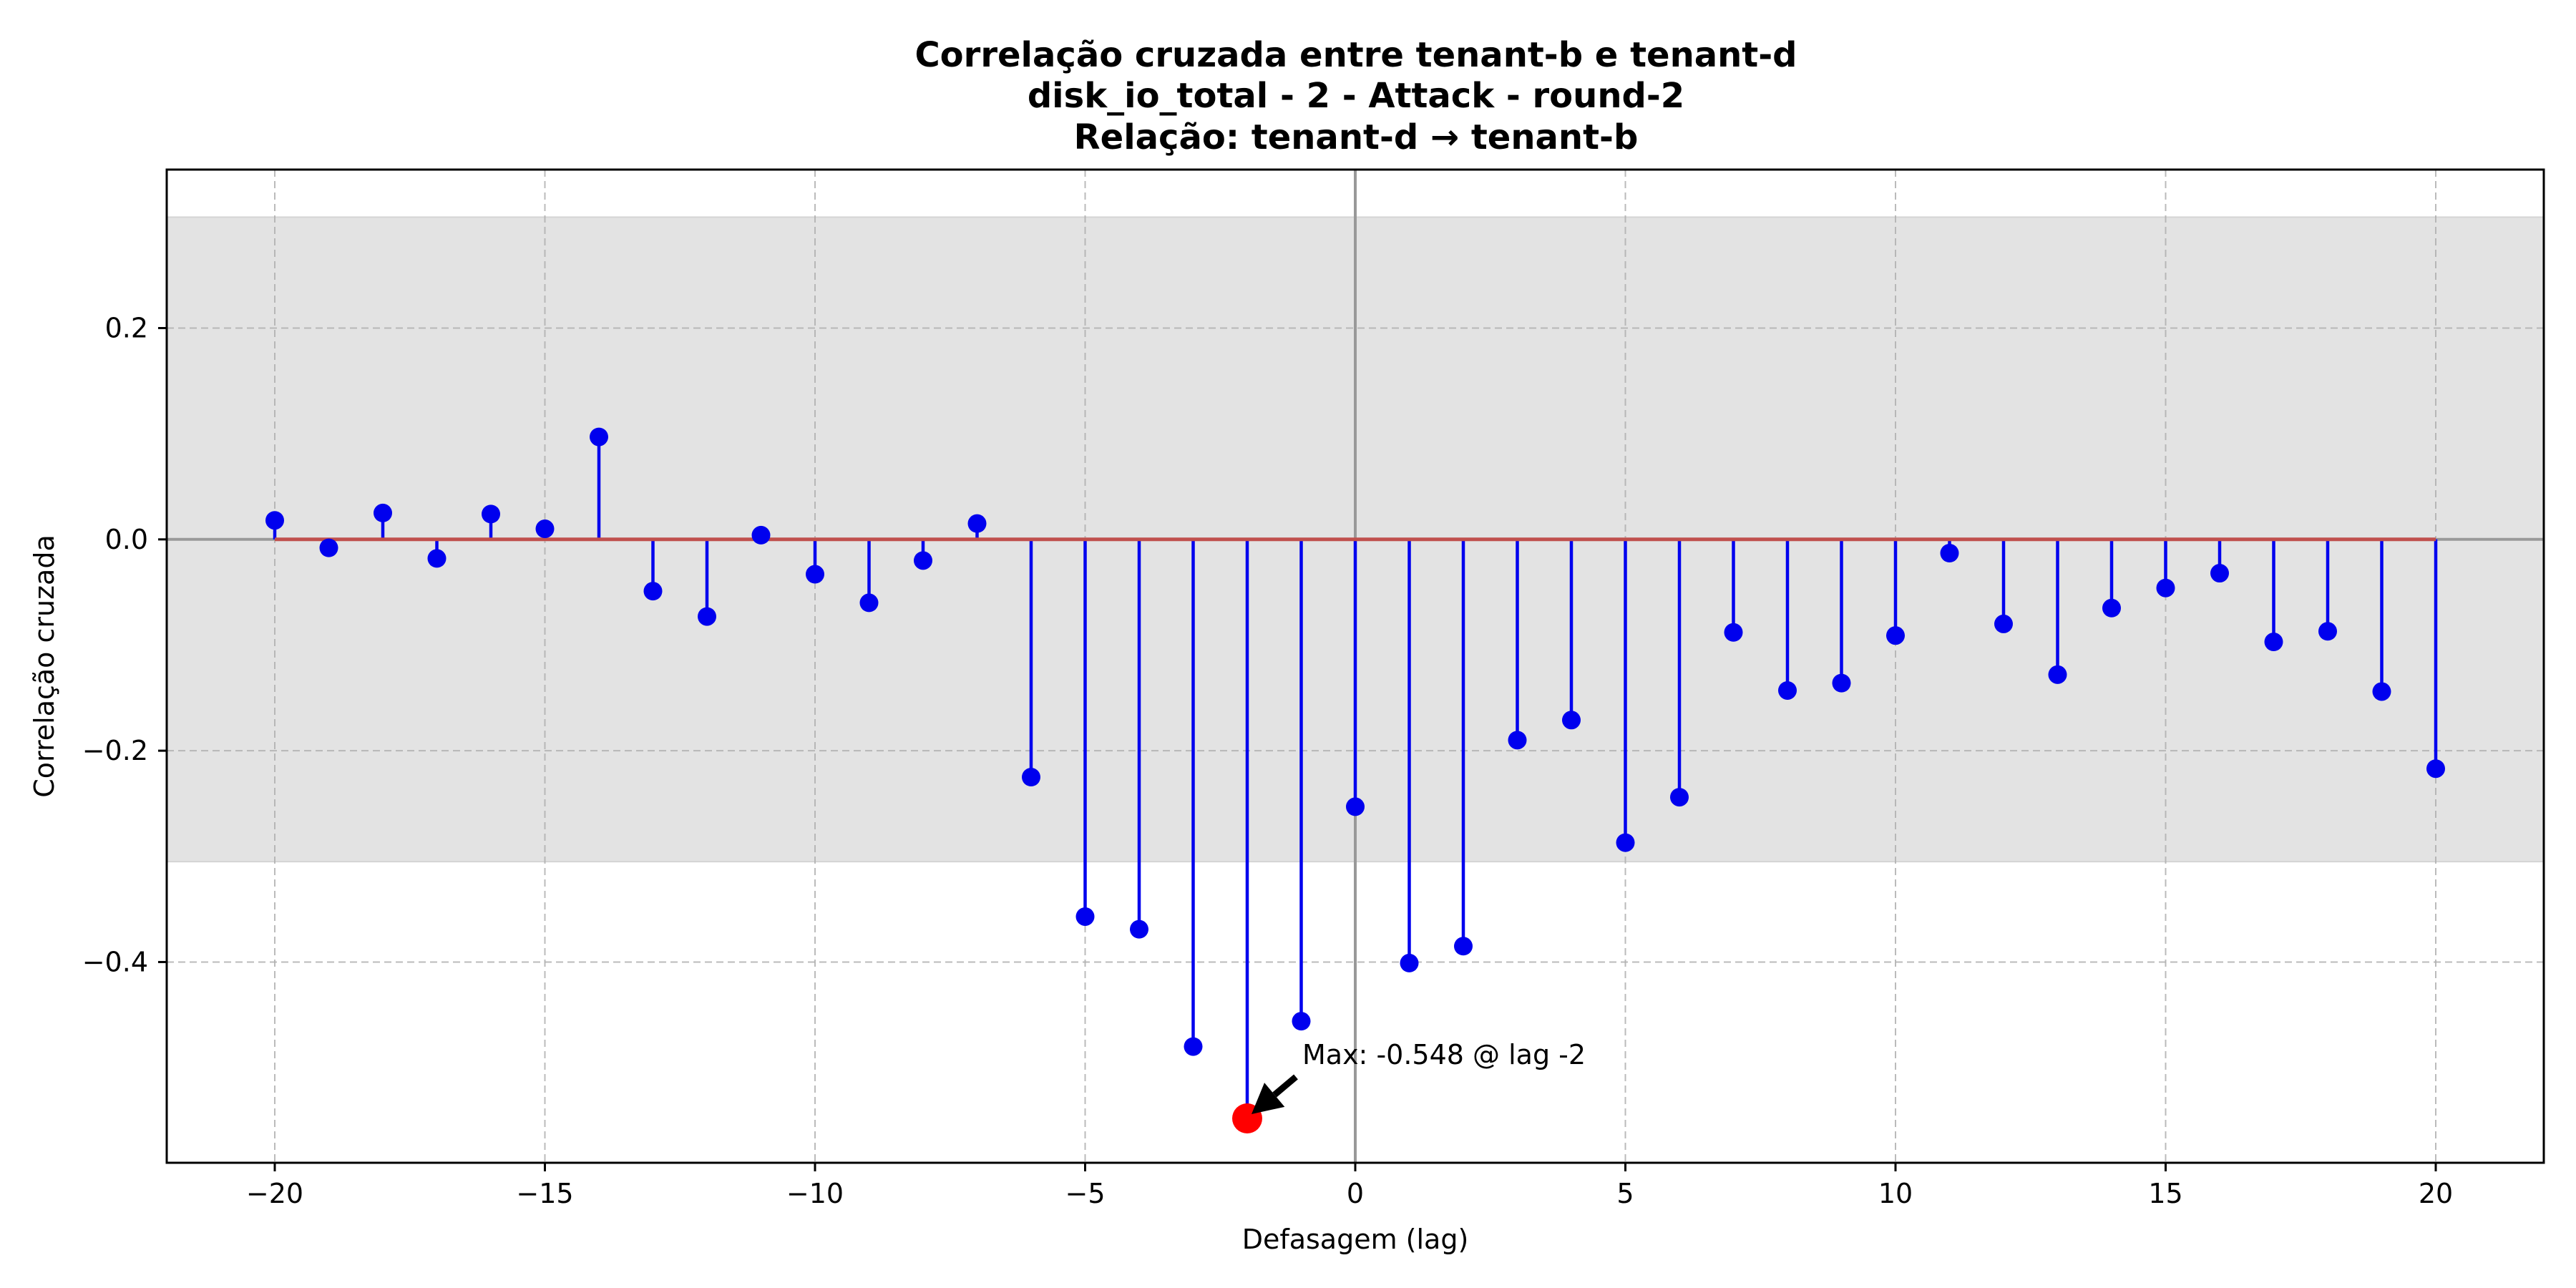 The image size is (2576, 1288). Describe the element at coordinates (1085, 1193) in the screenshot. I see `x-tick-label: −5` at that location.